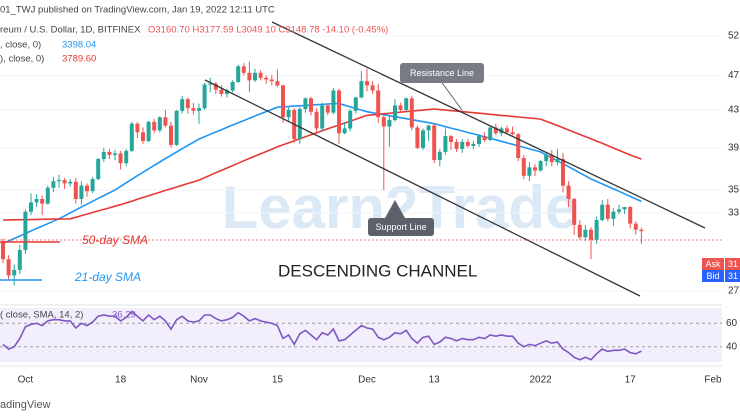 This screenshot has width=740, height=416. I want to click on x-tick-label: Dec, so click(367, 380).